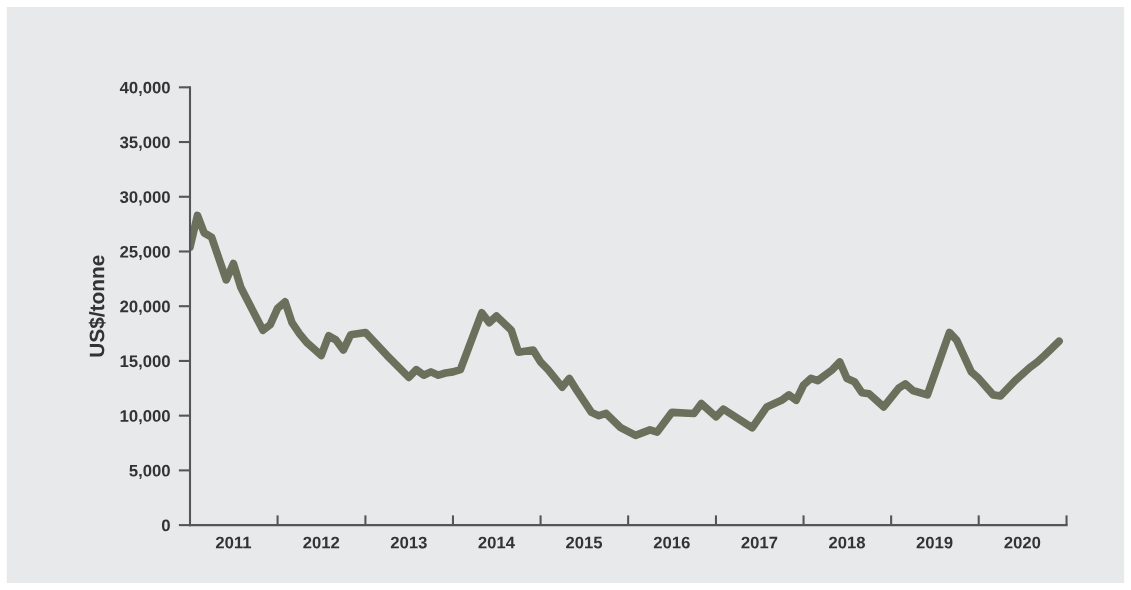  I want to click on y-tick-label: 0, so click(165, 525).